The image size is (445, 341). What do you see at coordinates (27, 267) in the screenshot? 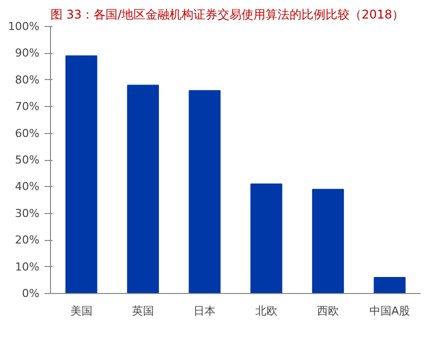
I see `y-tick-label: 10%` at bounding box center [27, 267].